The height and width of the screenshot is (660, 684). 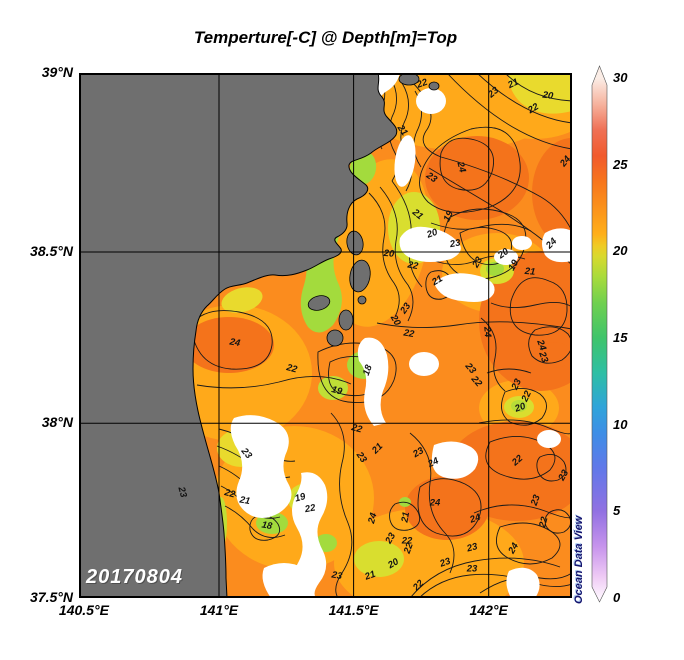 I want to click on colorbar-tick-label: 25, so click(x=620, y=164).